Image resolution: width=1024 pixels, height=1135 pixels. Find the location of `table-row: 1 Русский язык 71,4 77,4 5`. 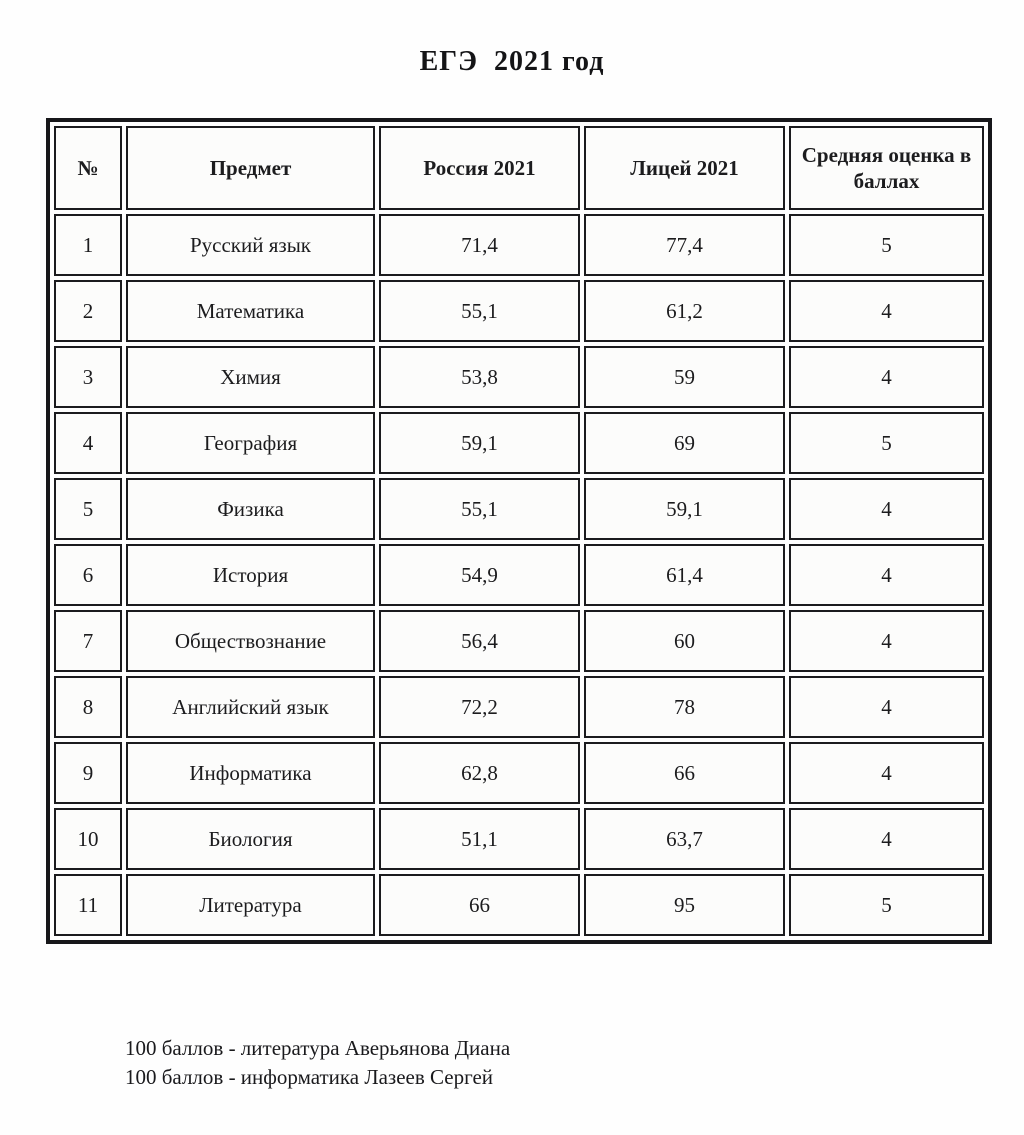

table-row: 1 Русский язык 71,4 77,4 5 is located at coordinates (519, 245).